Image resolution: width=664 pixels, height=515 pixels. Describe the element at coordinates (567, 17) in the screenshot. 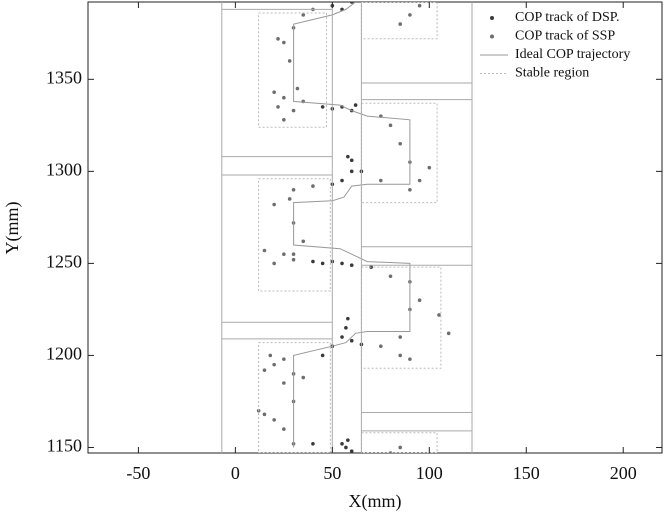

I see `legend-label: COP track of DSP.` at that location.